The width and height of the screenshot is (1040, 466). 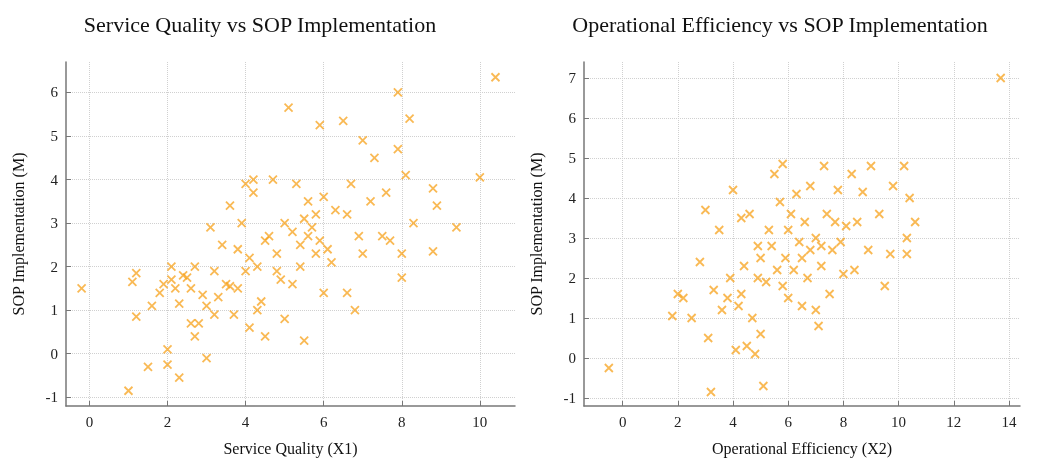 What do you see at coordinates (954, 421) in the screenshot?
I see `x-tick-label: 12` at bounding box center [954, 421].